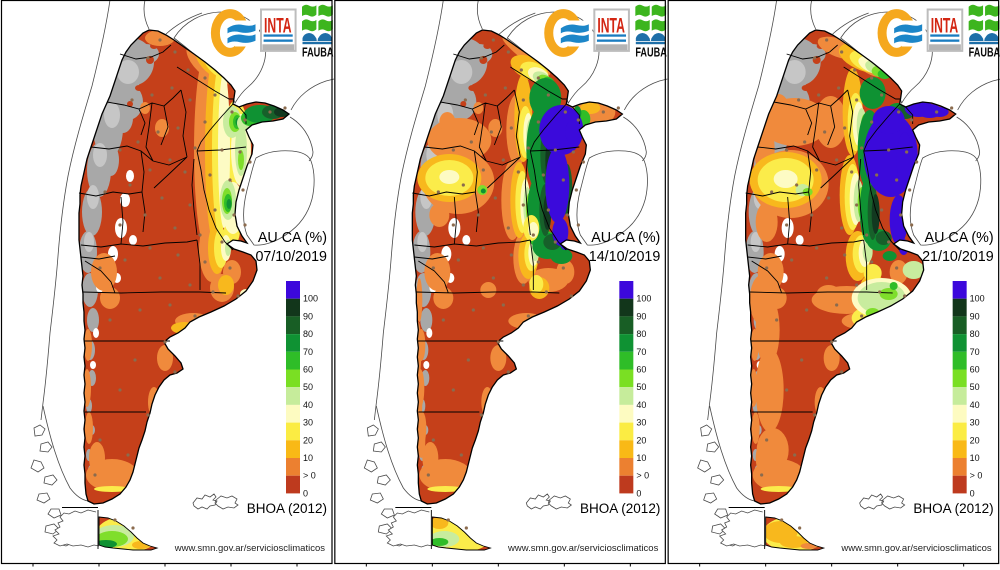 This screenshot has height=570, width=1000. What do you see at coordinates (625, 257) in the screenshot?
I see `svg-text: 14/10/2019` at bounding box center [625, 257].